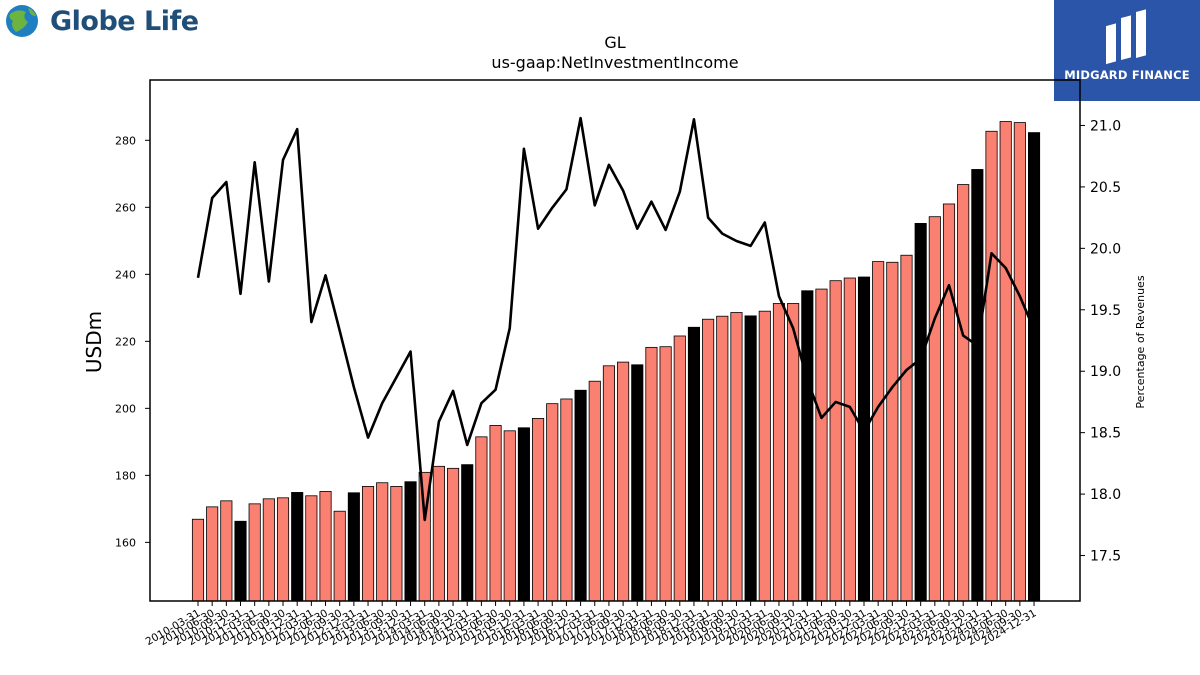 This screenshot has width=1200, height=675. What do you see at coordinates (124, 21) in the screenshot?
I see `company-logo-text: Globe Life` at bounding box center [124, 21].